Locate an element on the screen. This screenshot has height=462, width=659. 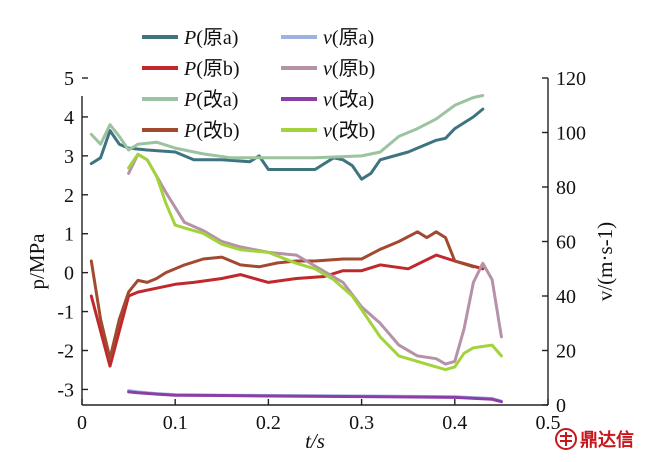
x-tick-label: 0.3 is located at coordinates (361, 423).